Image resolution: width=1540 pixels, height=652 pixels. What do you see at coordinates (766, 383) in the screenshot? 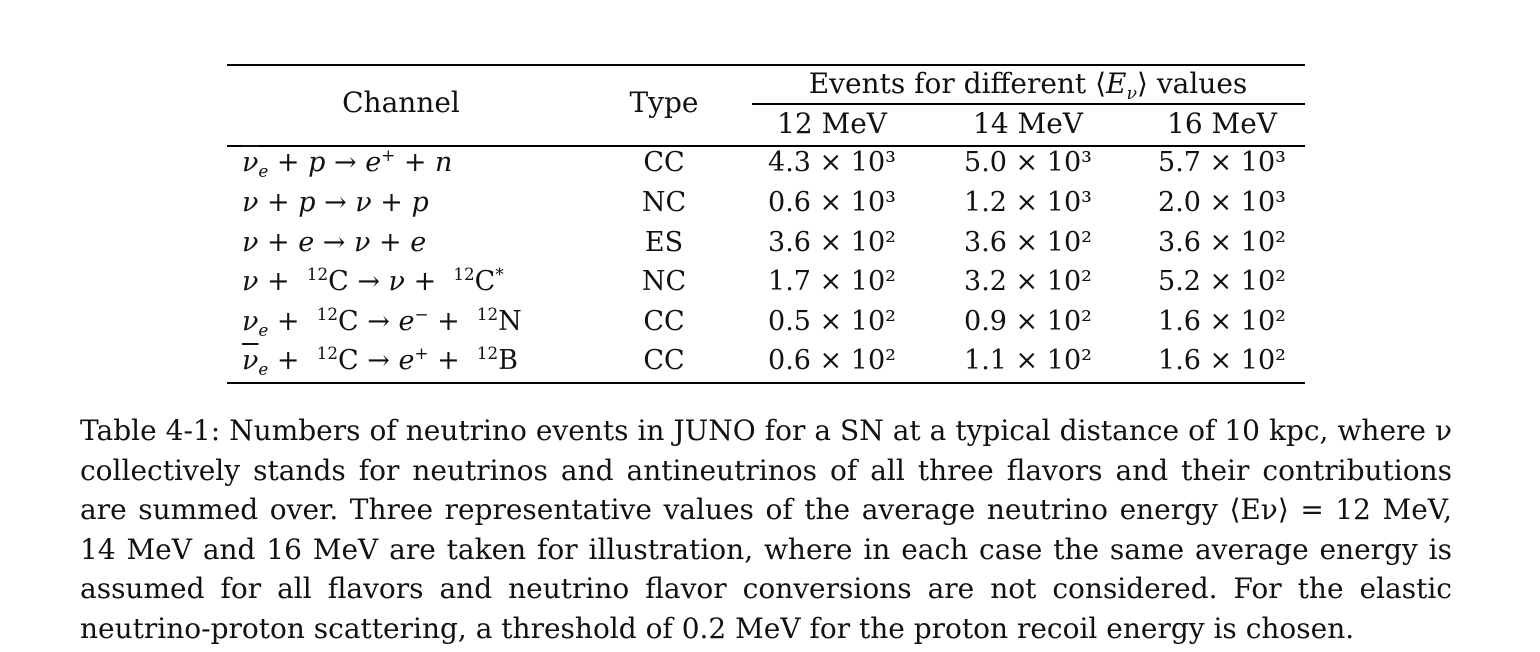
I see `table-bottom-rule` at bounding box center [766, 383].